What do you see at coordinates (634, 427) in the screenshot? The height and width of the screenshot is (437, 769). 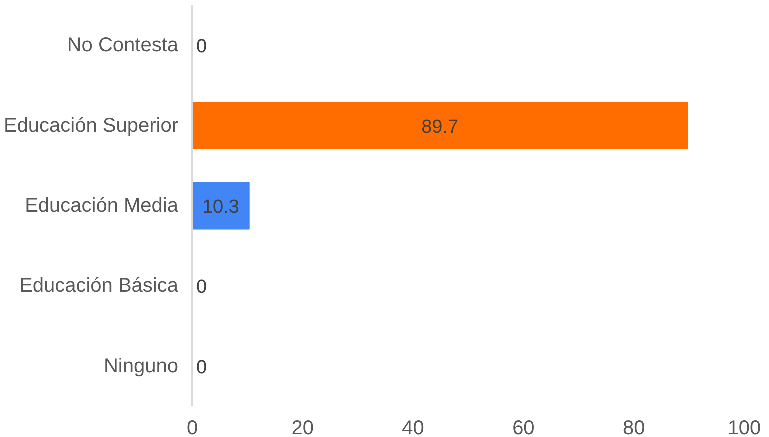 I see `x-tick-label: 80` at bounding box center [634, 427].